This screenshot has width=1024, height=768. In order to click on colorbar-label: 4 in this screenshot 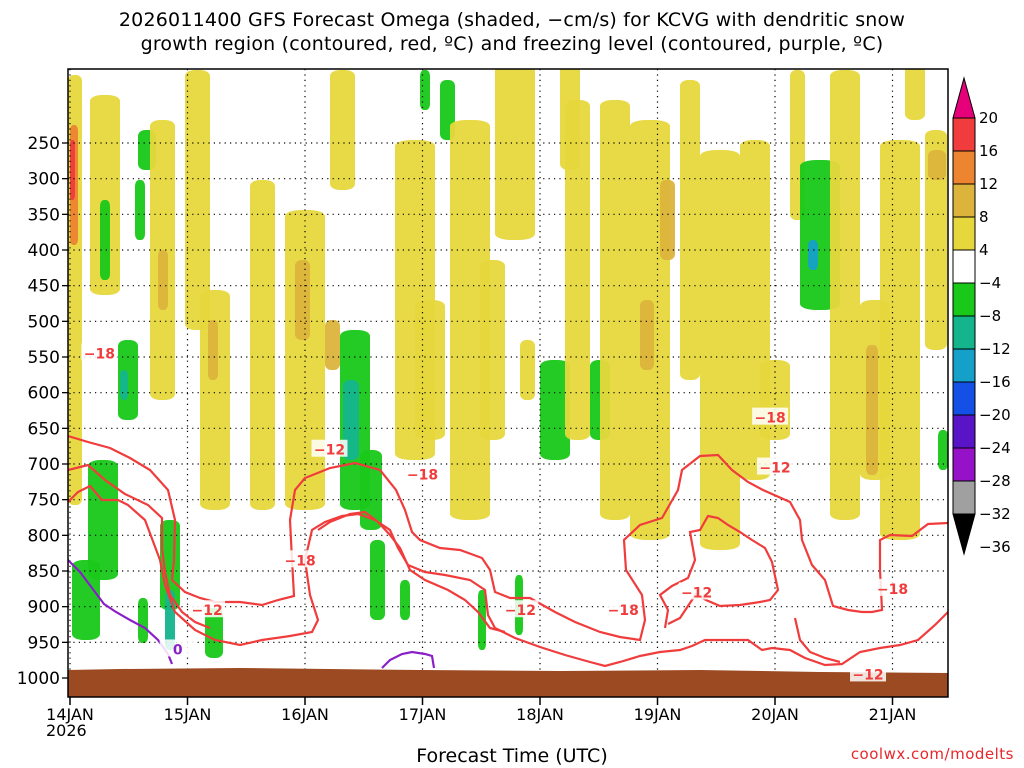, I will do `click(984, 250)`.